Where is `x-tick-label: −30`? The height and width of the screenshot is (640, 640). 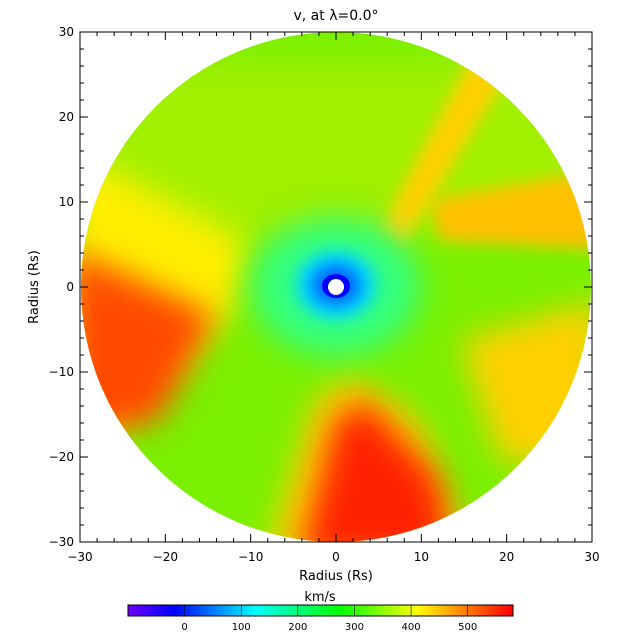
x-tick-label: −30 is located at coordinates (79, 557).